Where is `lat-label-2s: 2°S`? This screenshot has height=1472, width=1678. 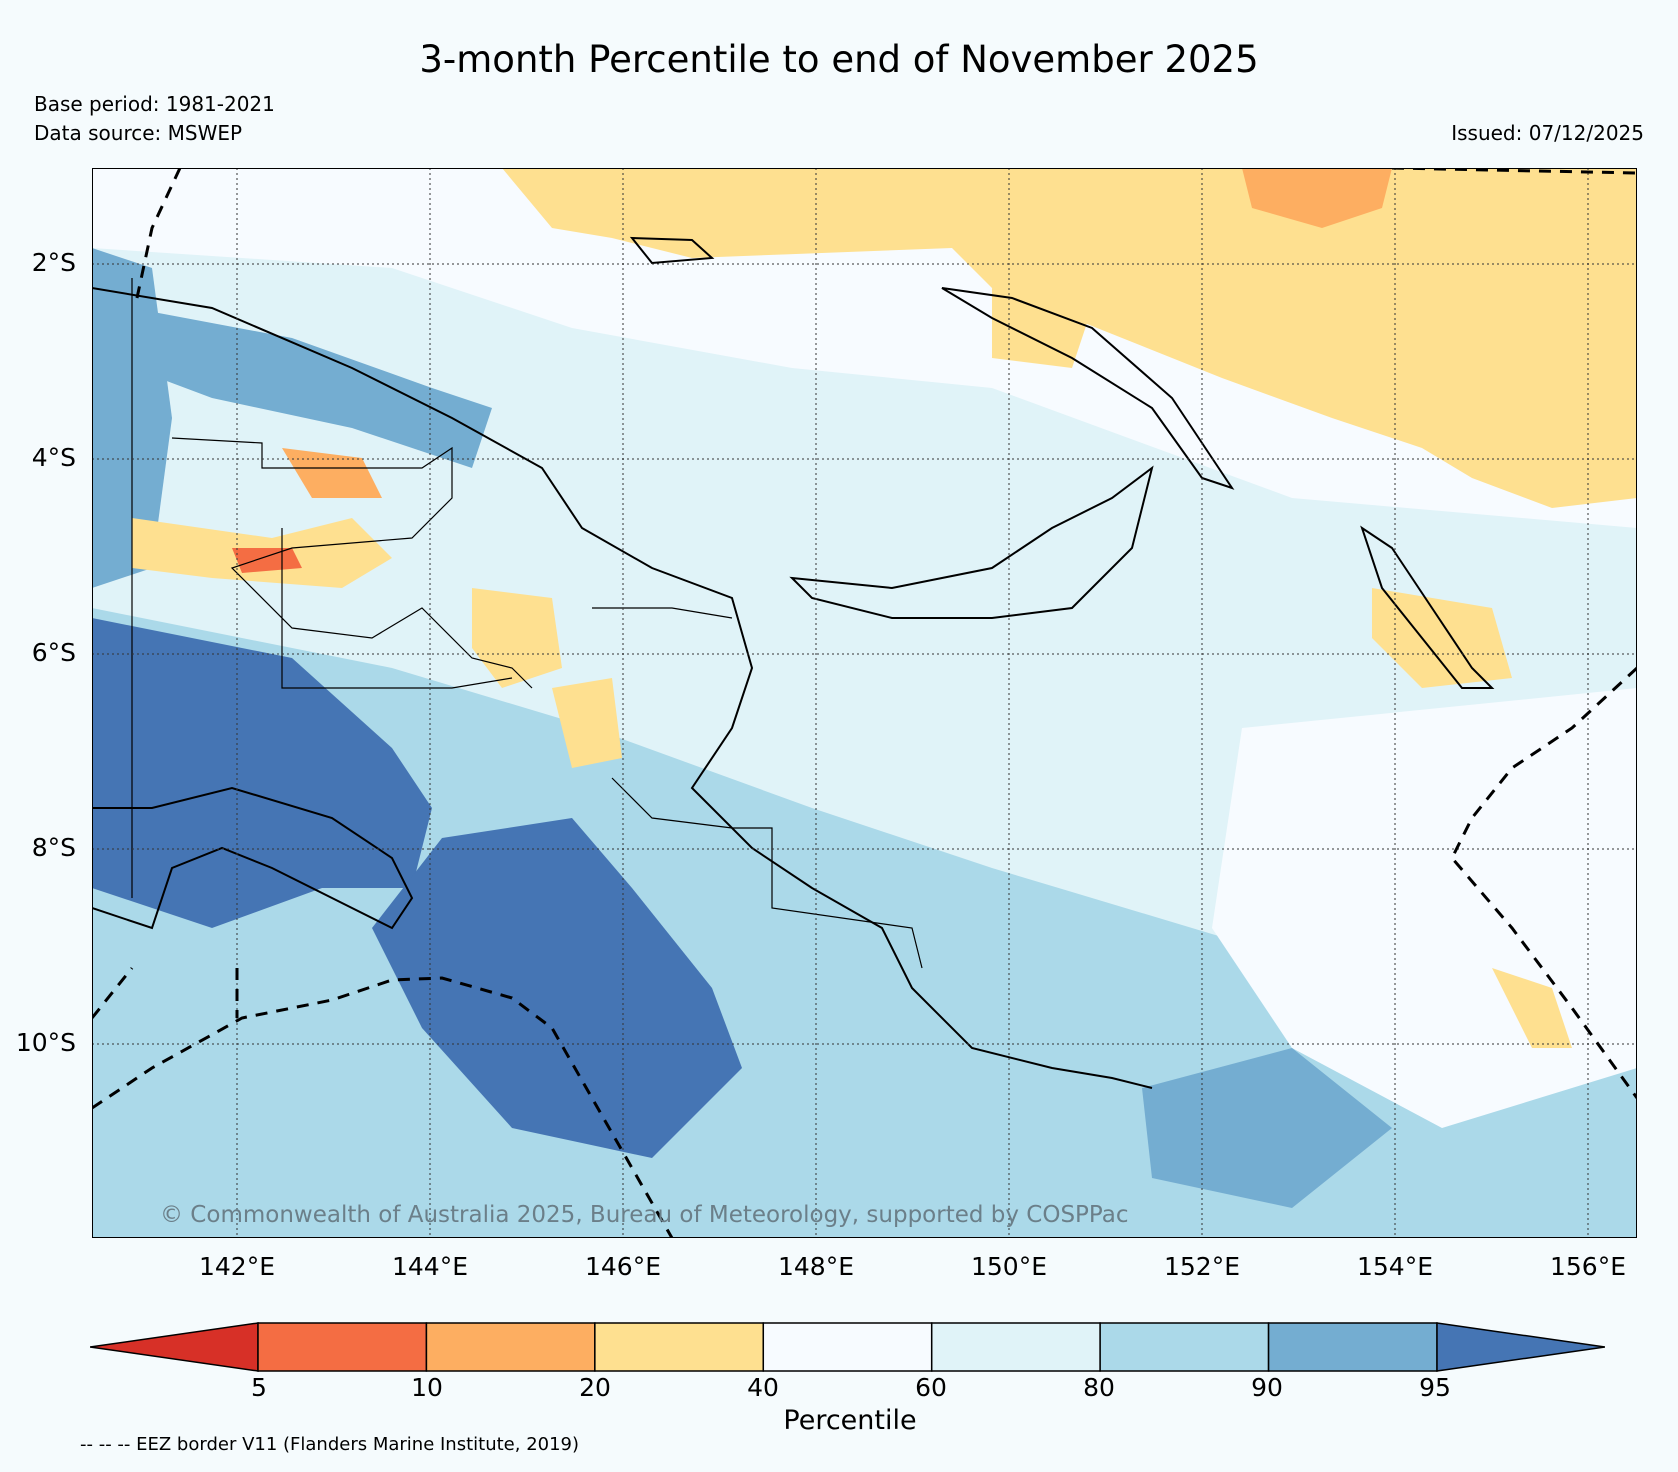 lat-label-2s: 2°S is located at coordinates (53, 262).